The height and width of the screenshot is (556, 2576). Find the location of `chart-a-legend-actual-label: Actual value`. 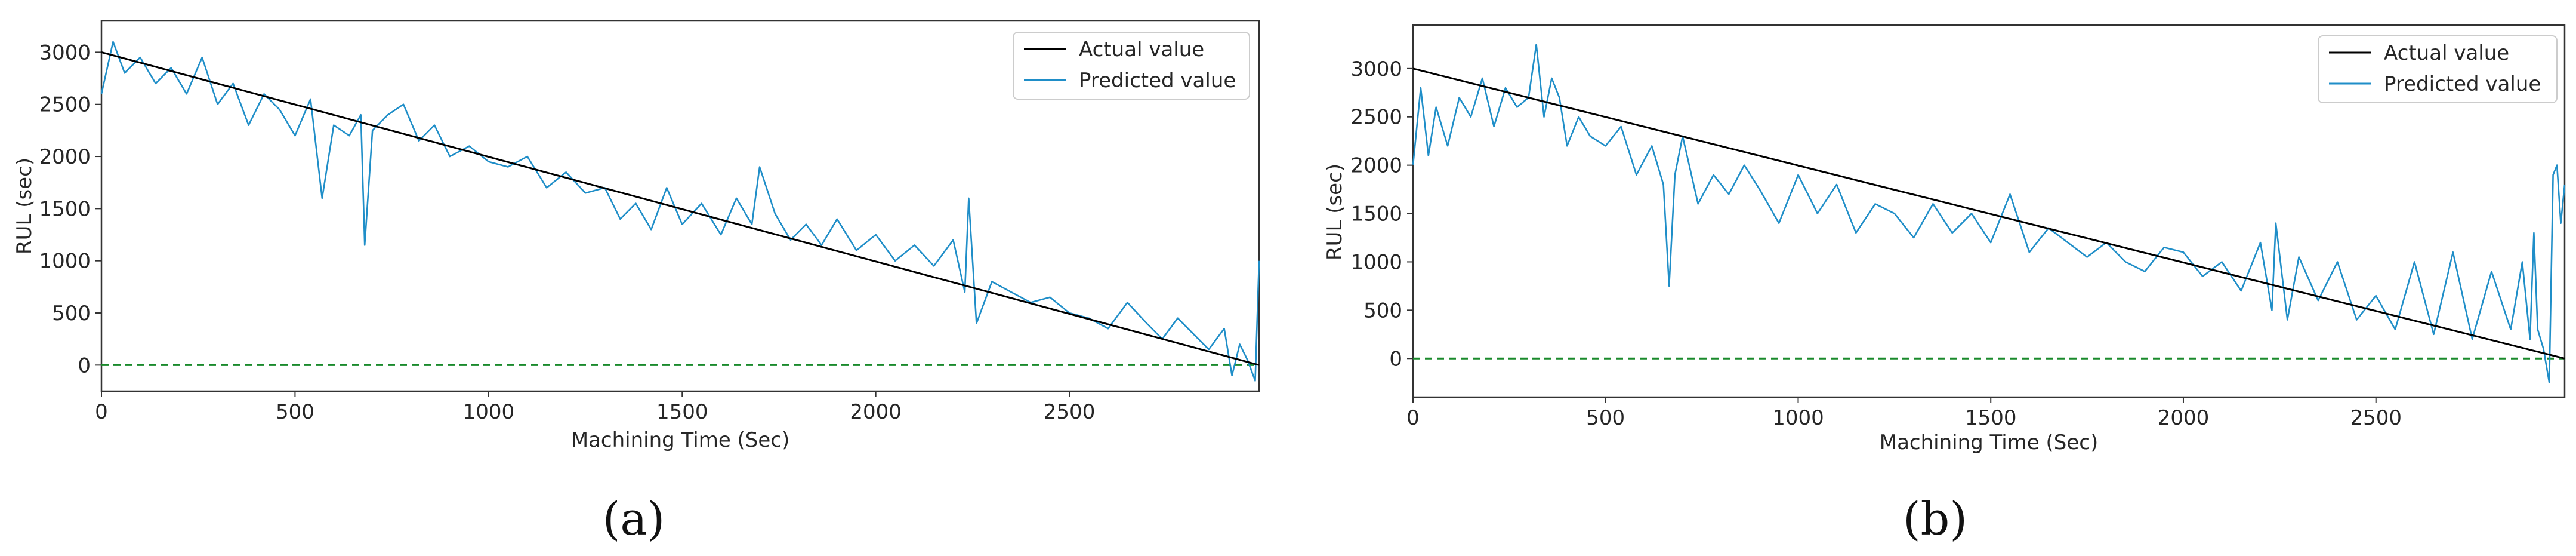

chart-a-legend-actual-label: Actual value is located at coordinates (1141, 50).